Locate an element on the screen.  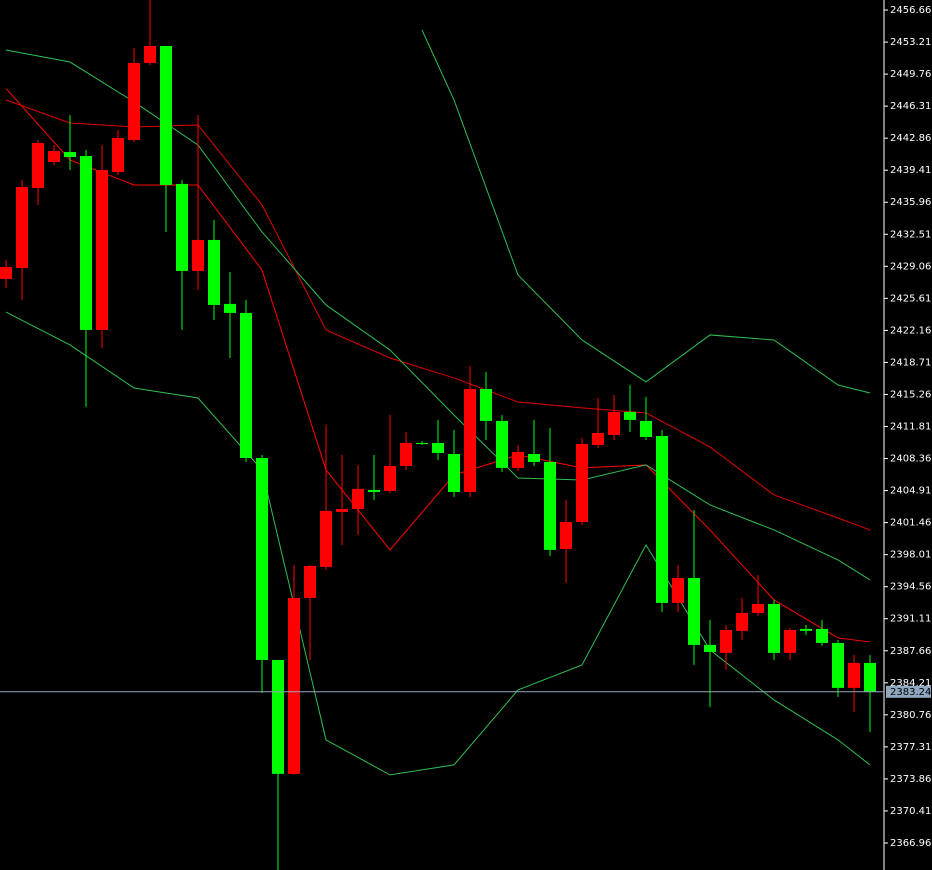
y-tick-label: 2446.31 is located at coordinates (910, 106).